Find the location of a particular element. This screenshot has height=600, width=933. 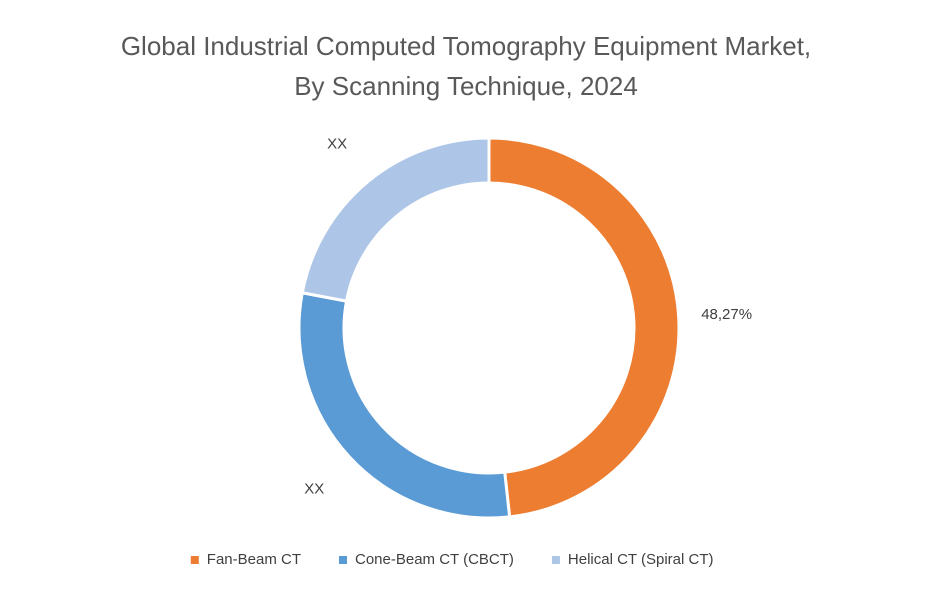

data-label: 48,27% is located at coordinates (726, 314).